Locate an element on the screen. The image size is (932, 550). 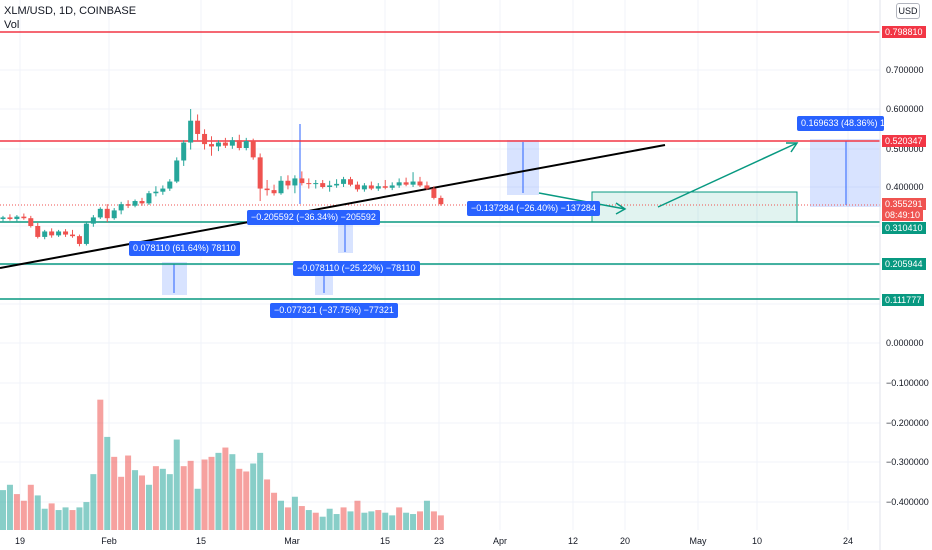
y-tick: 0.600000 is located at coordinates (905, 109).